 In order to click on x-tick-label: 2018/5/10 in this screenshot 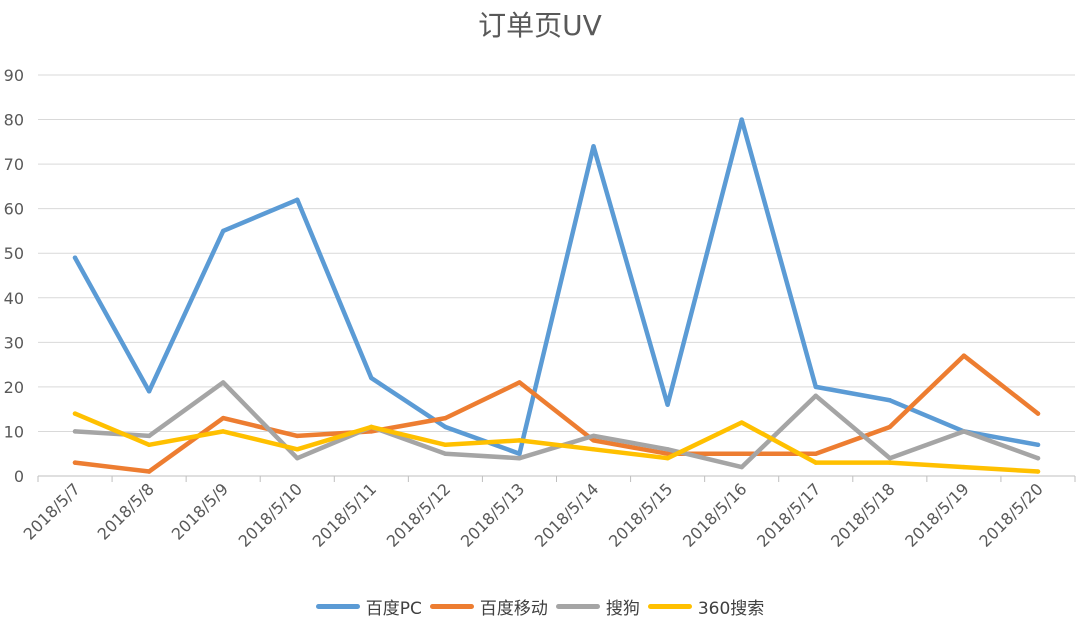, I will do `click(270, 514)`.